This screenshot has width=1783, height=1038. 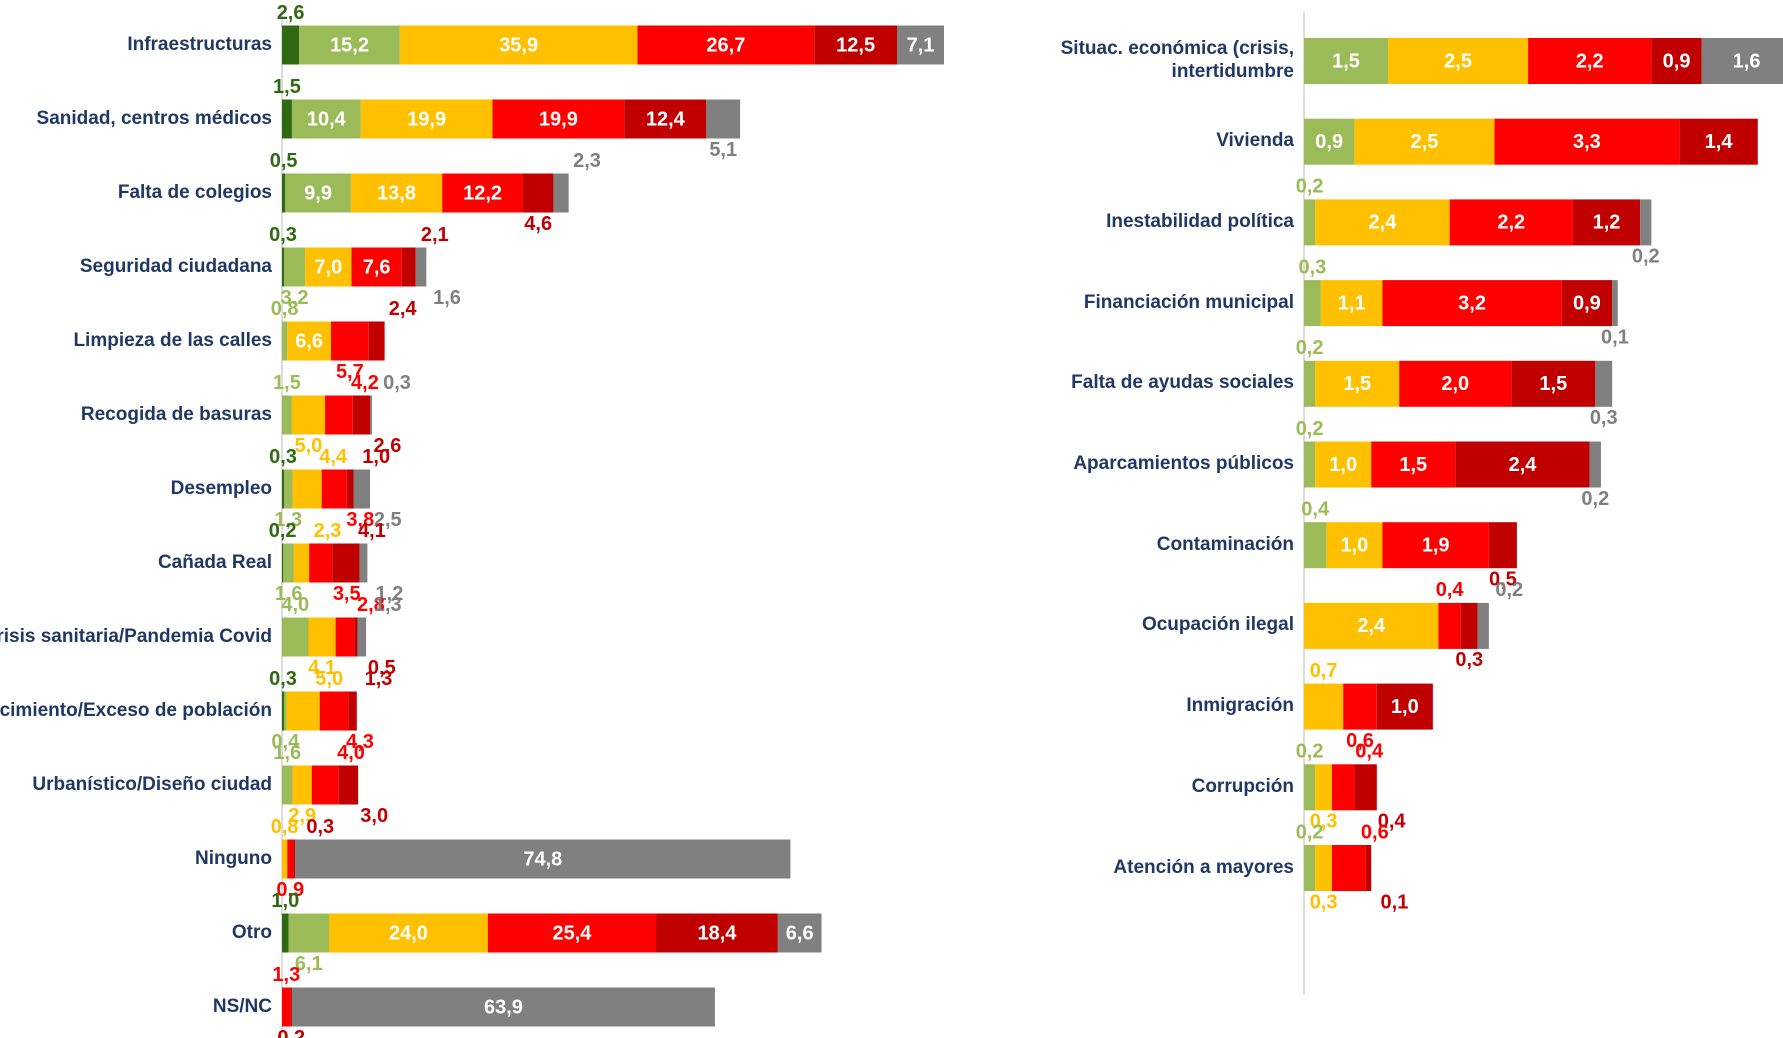 I want to click on category-label: Inmigración, so click(x=1240, y=706).